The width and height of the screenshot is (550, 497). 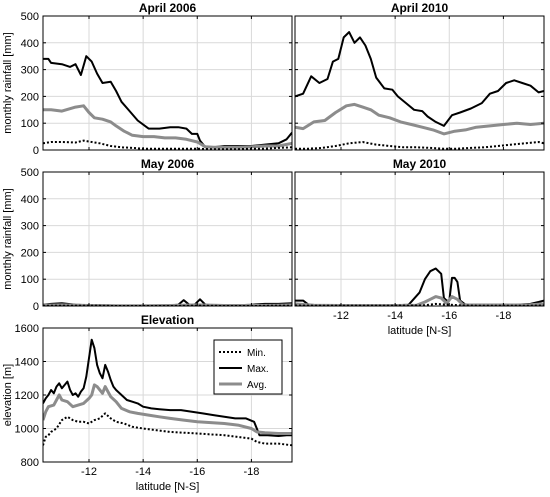 I want to click on legend-label: Max., so click(x=258, y=369).